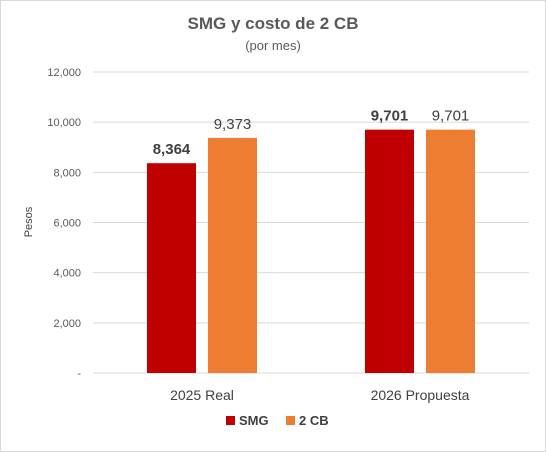 The image size is (546, 452). What do you see at coordinates (420, 395) in the screenshot?
I see `x-category-label: 2026 Propuesta` at bounding box center [420, 395].